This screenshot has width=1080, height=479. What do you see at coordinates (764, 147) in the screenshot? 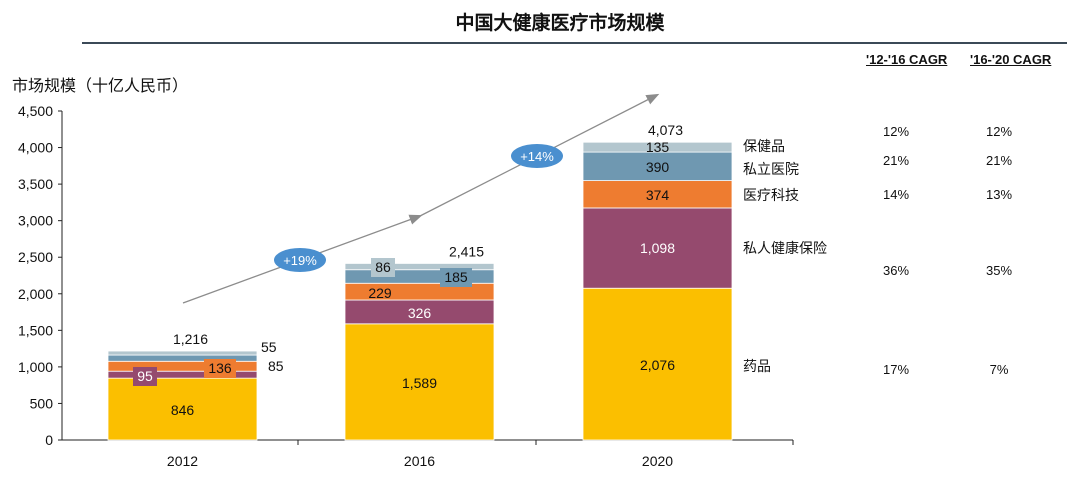
I see `segment-name-label: 保健品` at bounding box center [764, 147].